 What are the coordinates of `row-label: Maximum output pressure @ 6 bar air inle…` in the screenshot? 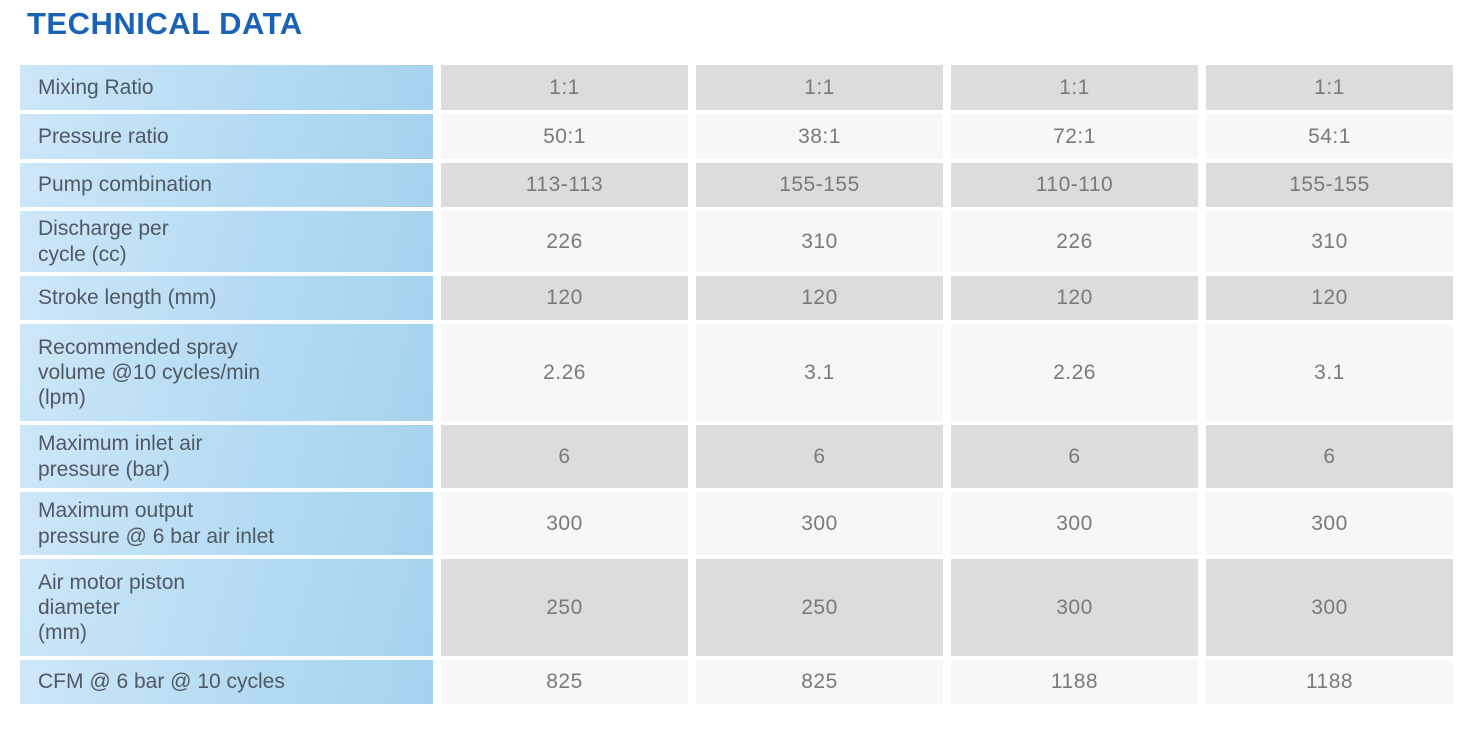 It's located at (226, 523).